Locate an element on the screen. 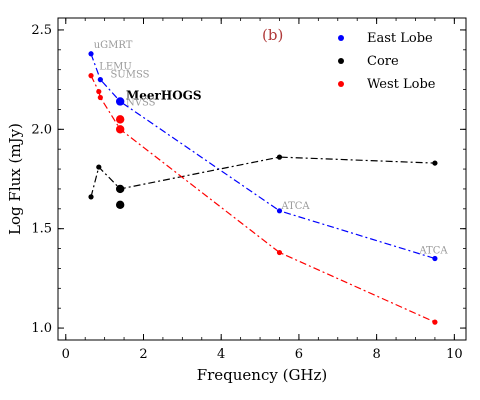  panel-label: (b) is located at coordinates (272, 35).